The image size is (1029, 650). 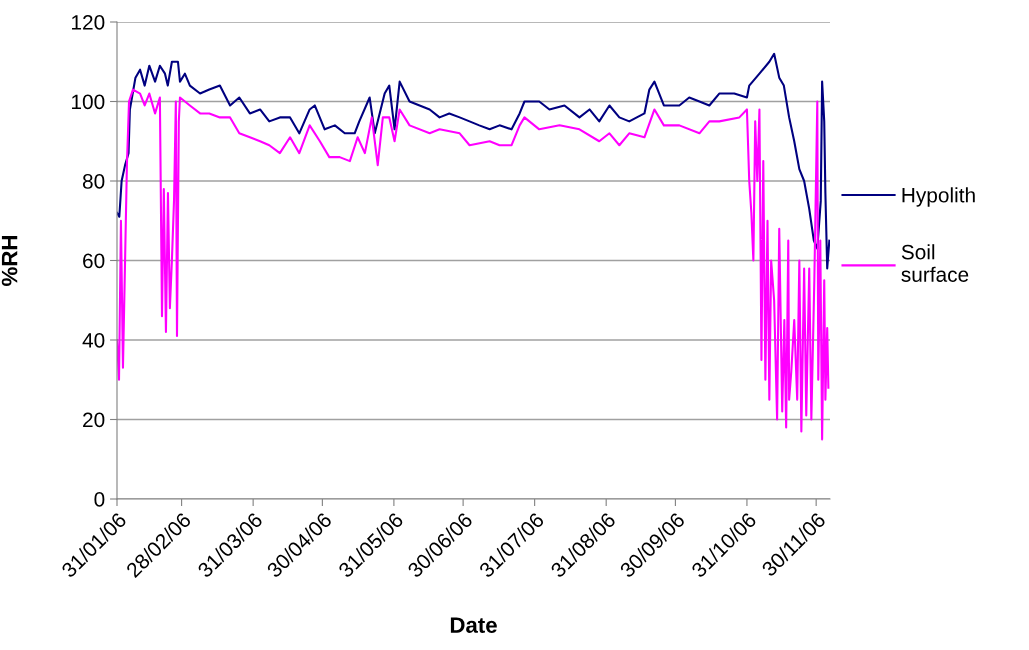 I want to click on y-tick-label: 80, so click(x=93, y=181).